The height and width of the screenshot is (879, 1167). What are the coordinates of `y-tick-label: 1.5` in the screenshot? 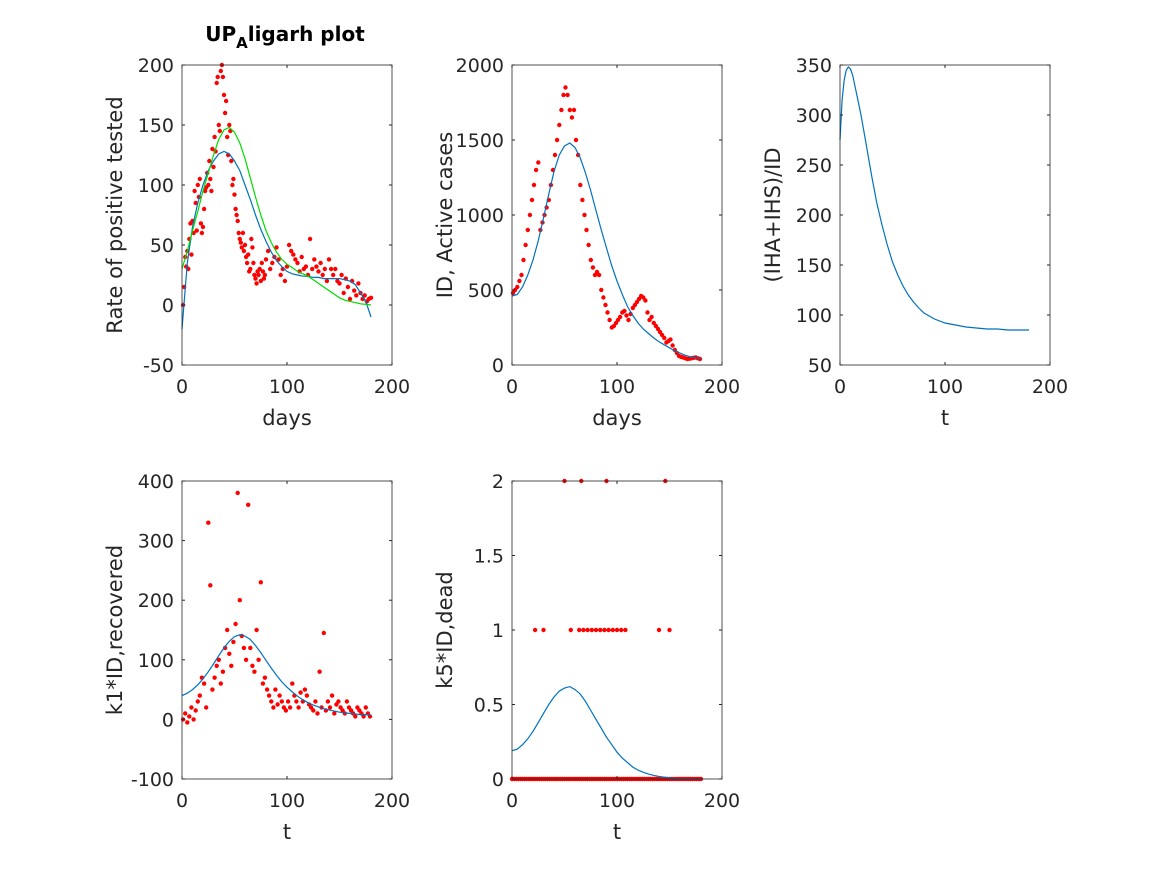 It's located at (489, 557).